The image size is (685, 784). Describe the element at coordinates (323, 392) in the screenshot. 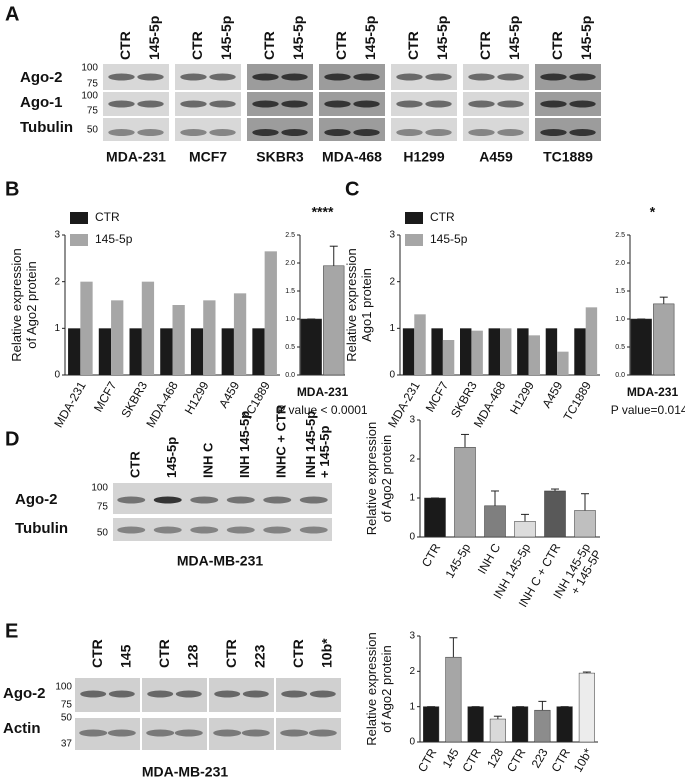

I see `x-axis-label: MDA-231` at that location.